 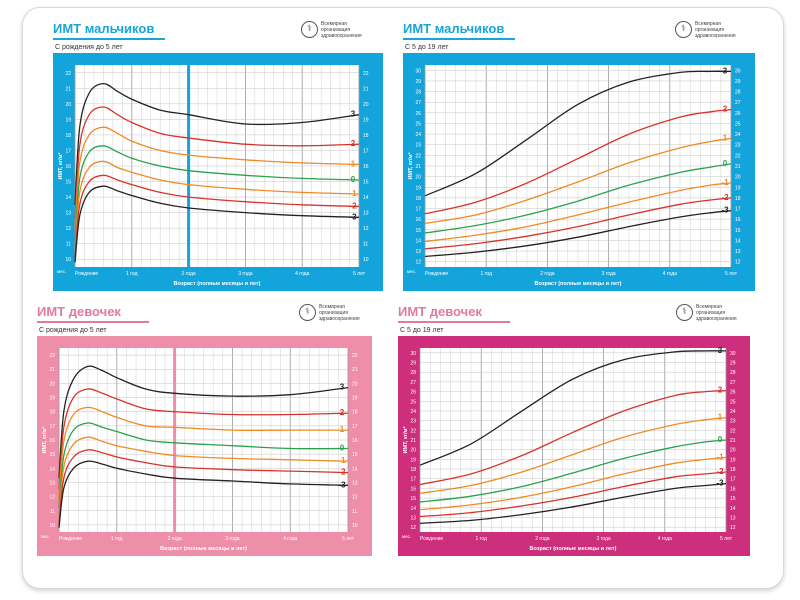 I want to click on panel-subtitle: С 5 до 19 лет, so click(x=422, y=330).